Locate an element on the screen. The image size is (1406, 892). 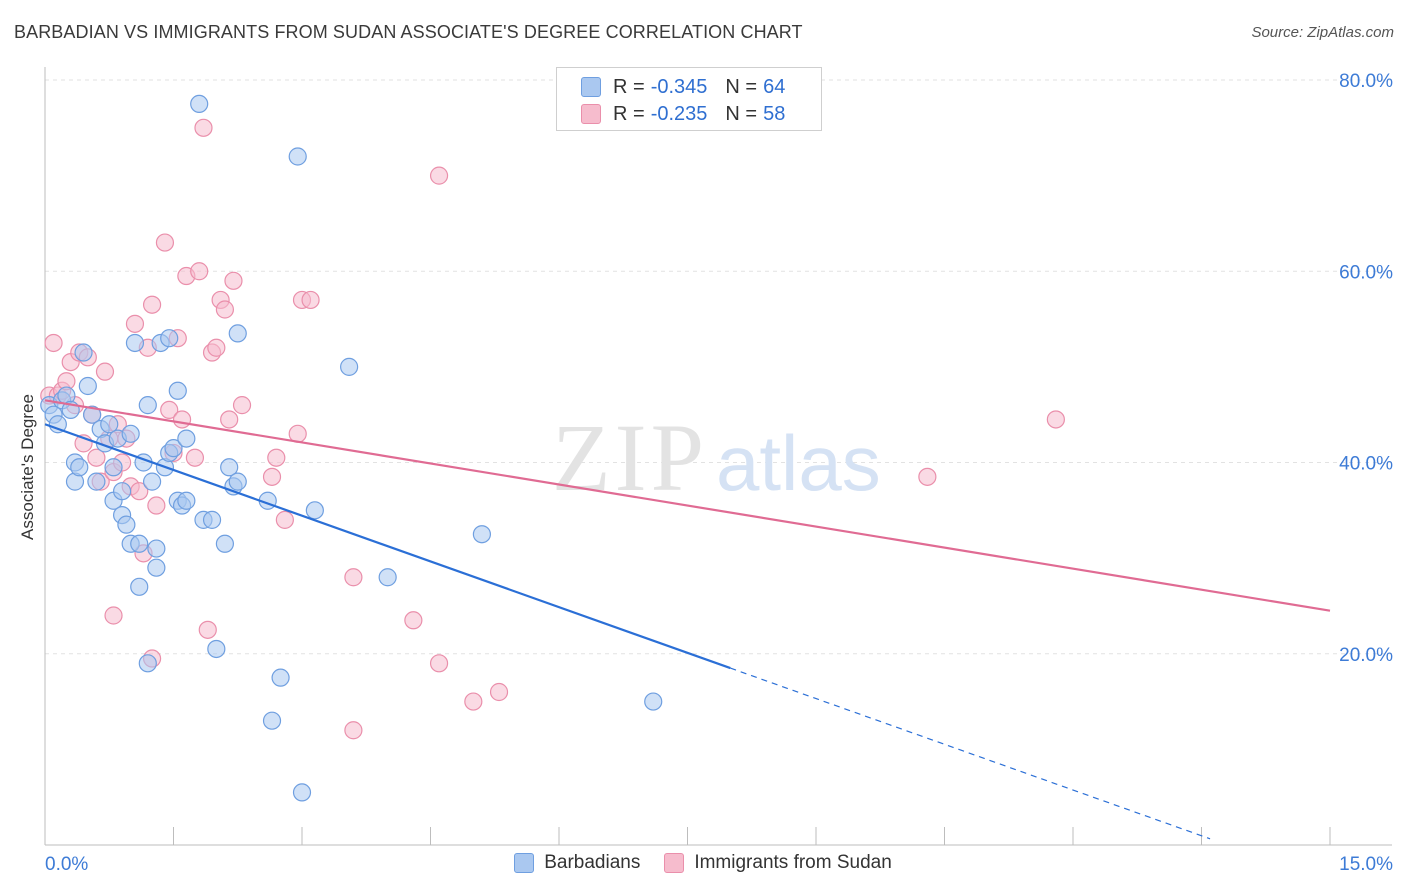
legend-row-barbadians: R = -0.345 N = 64 is located at coordinates (683, 87).